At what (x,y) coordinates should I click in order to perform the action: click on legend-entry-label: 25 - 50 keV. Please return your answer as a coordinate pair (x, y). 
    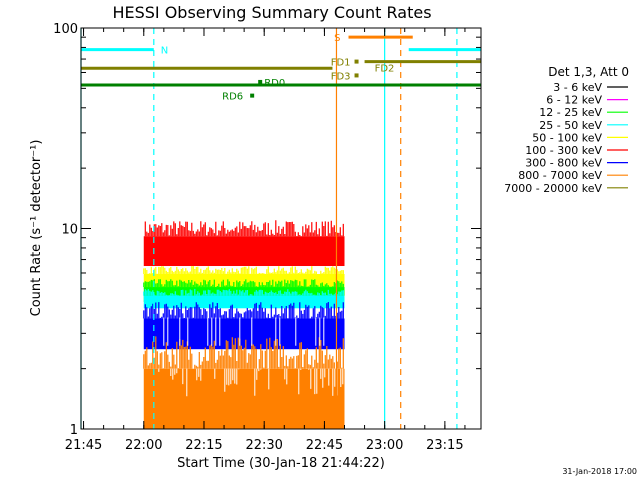
    Looking at the image, I should click on (570, 125).